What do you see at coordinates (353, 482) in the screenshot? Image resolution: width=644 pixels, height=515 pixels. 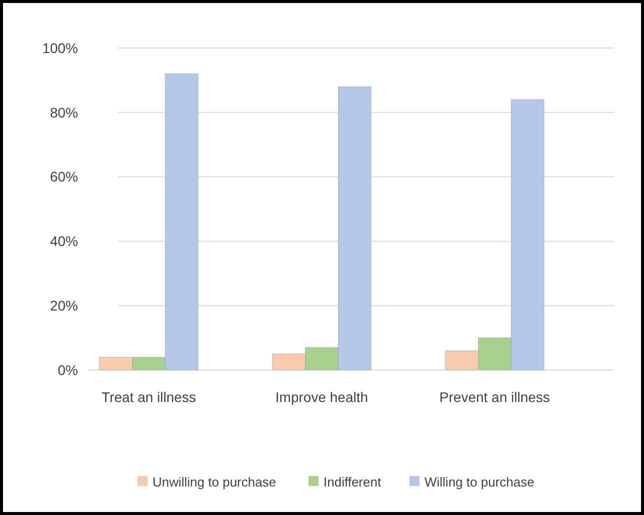 I see `legend-label: Indifferent` at bounding box center [353, 482].